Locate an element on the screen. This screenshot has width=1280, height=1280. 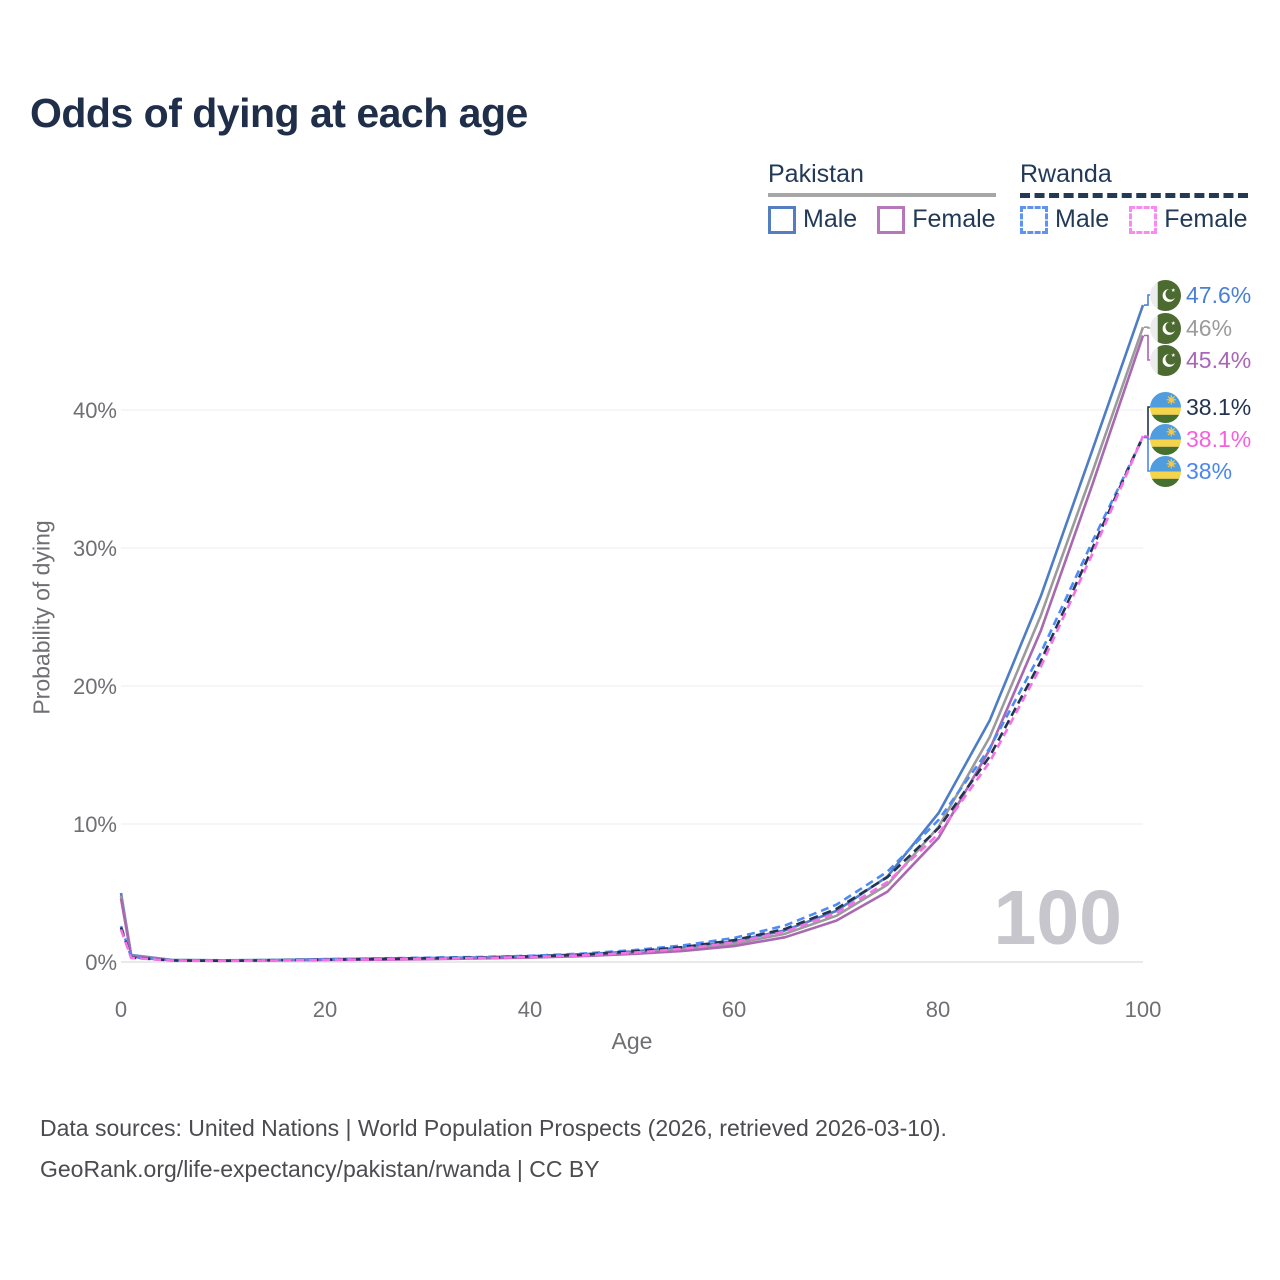
legend-group-rwanda: Rwanda Male Female is located at coordinates (1134, 197).